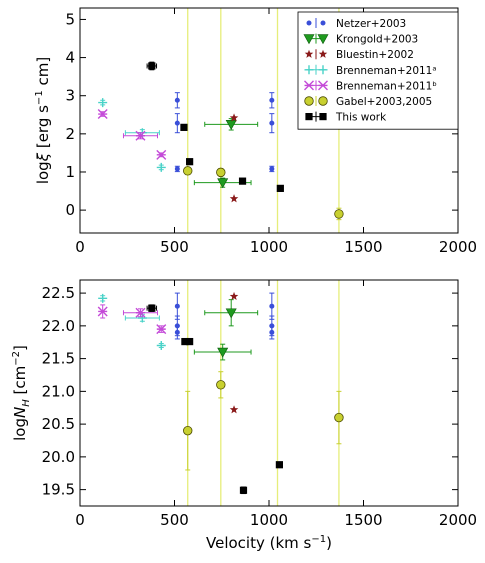  I want to click on legend-label-brennemanB: Brenneman+2011ᵇ, so click(386, 86).